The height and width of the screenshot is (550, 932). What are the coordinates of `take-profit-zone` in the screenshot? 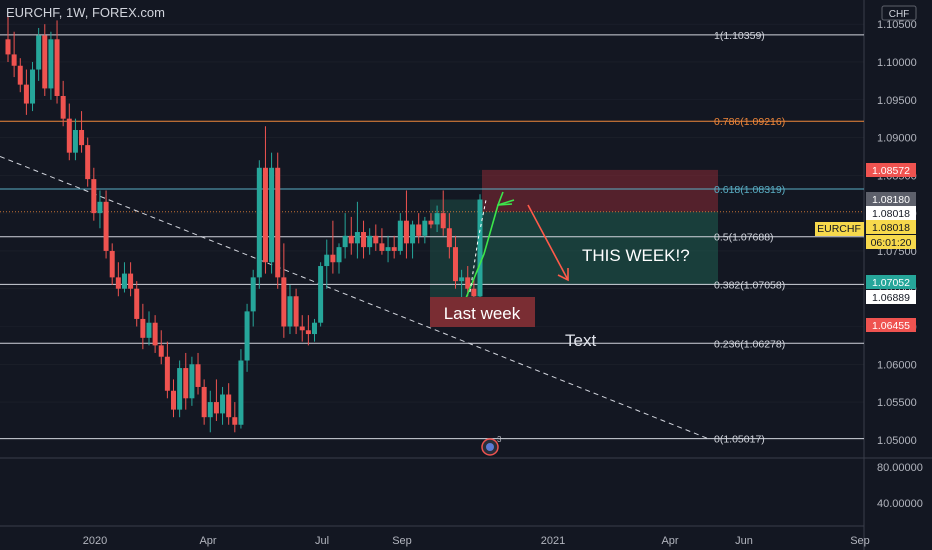 It's located at (600, 248).